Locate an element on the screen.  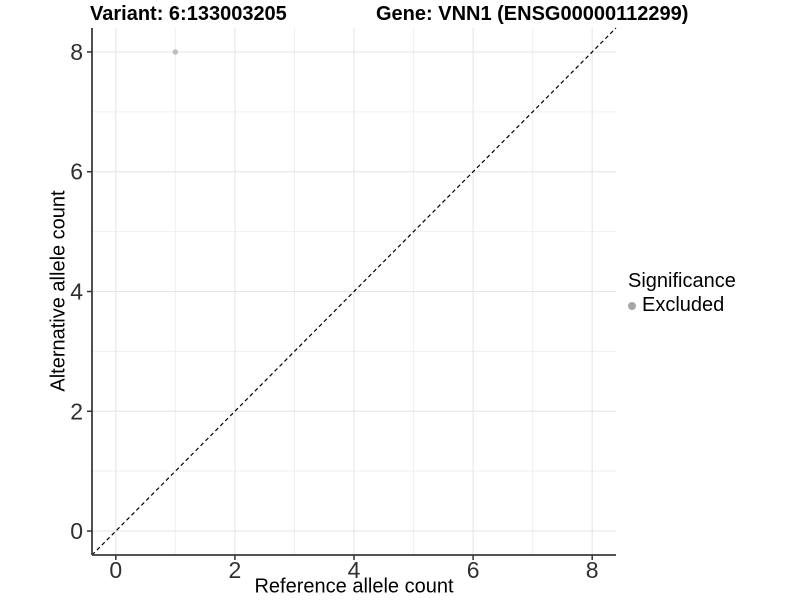
data-point is located at coordinates (175, 52).